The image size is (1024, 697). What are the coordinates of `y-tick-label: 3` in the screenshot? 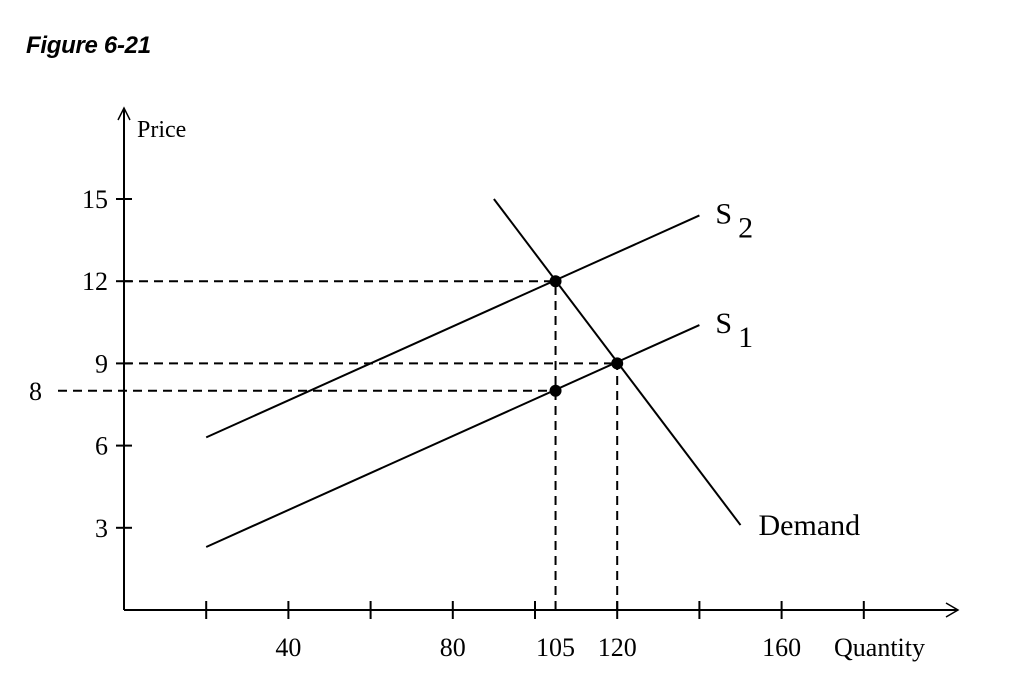 It's located at (101, 528).